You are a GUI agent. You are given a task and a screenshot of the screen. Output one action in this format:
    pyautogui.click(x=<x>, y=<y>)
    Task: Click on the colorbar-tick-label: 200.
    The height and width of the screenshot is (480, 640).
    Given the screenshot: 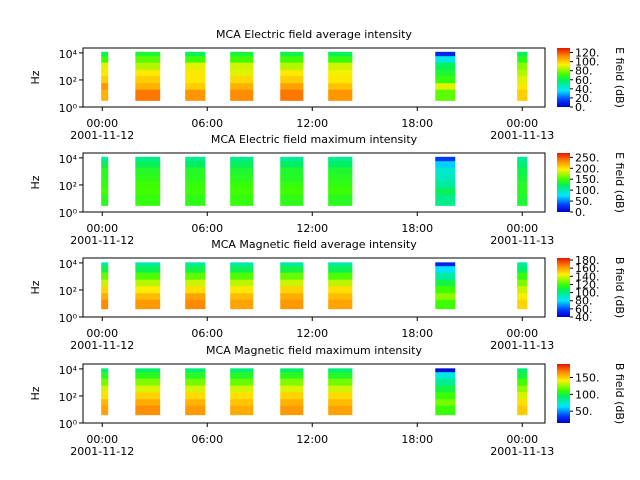 What is the action you would take?
    pyautogui.click(x=587, y=168)
    